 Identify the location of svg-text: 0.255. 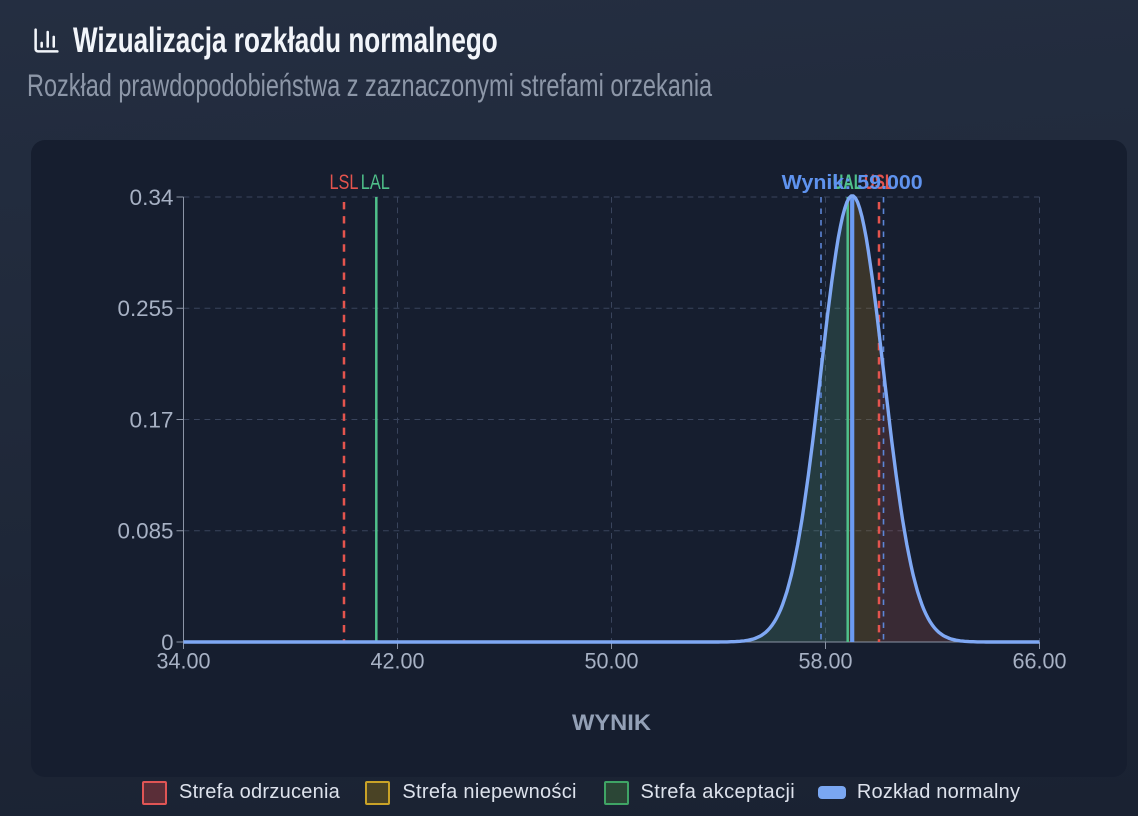
(146, 308).